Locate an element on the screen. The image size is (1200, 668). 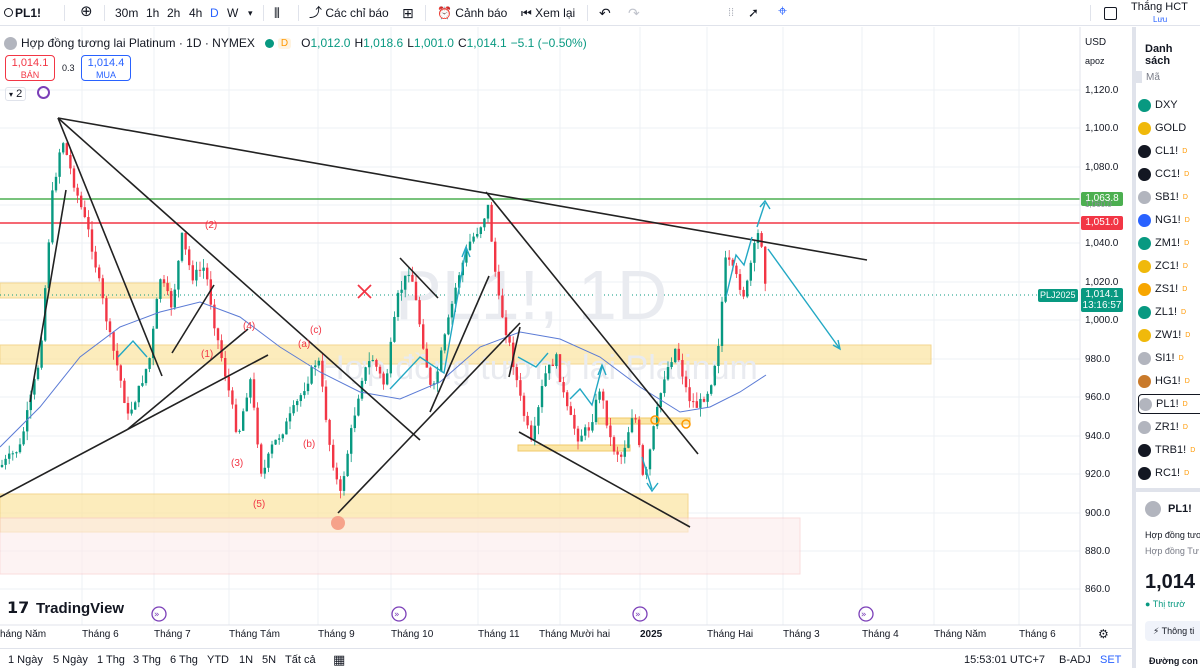
candle-style-icon: ⫴ is located at coordinates (277, 13).